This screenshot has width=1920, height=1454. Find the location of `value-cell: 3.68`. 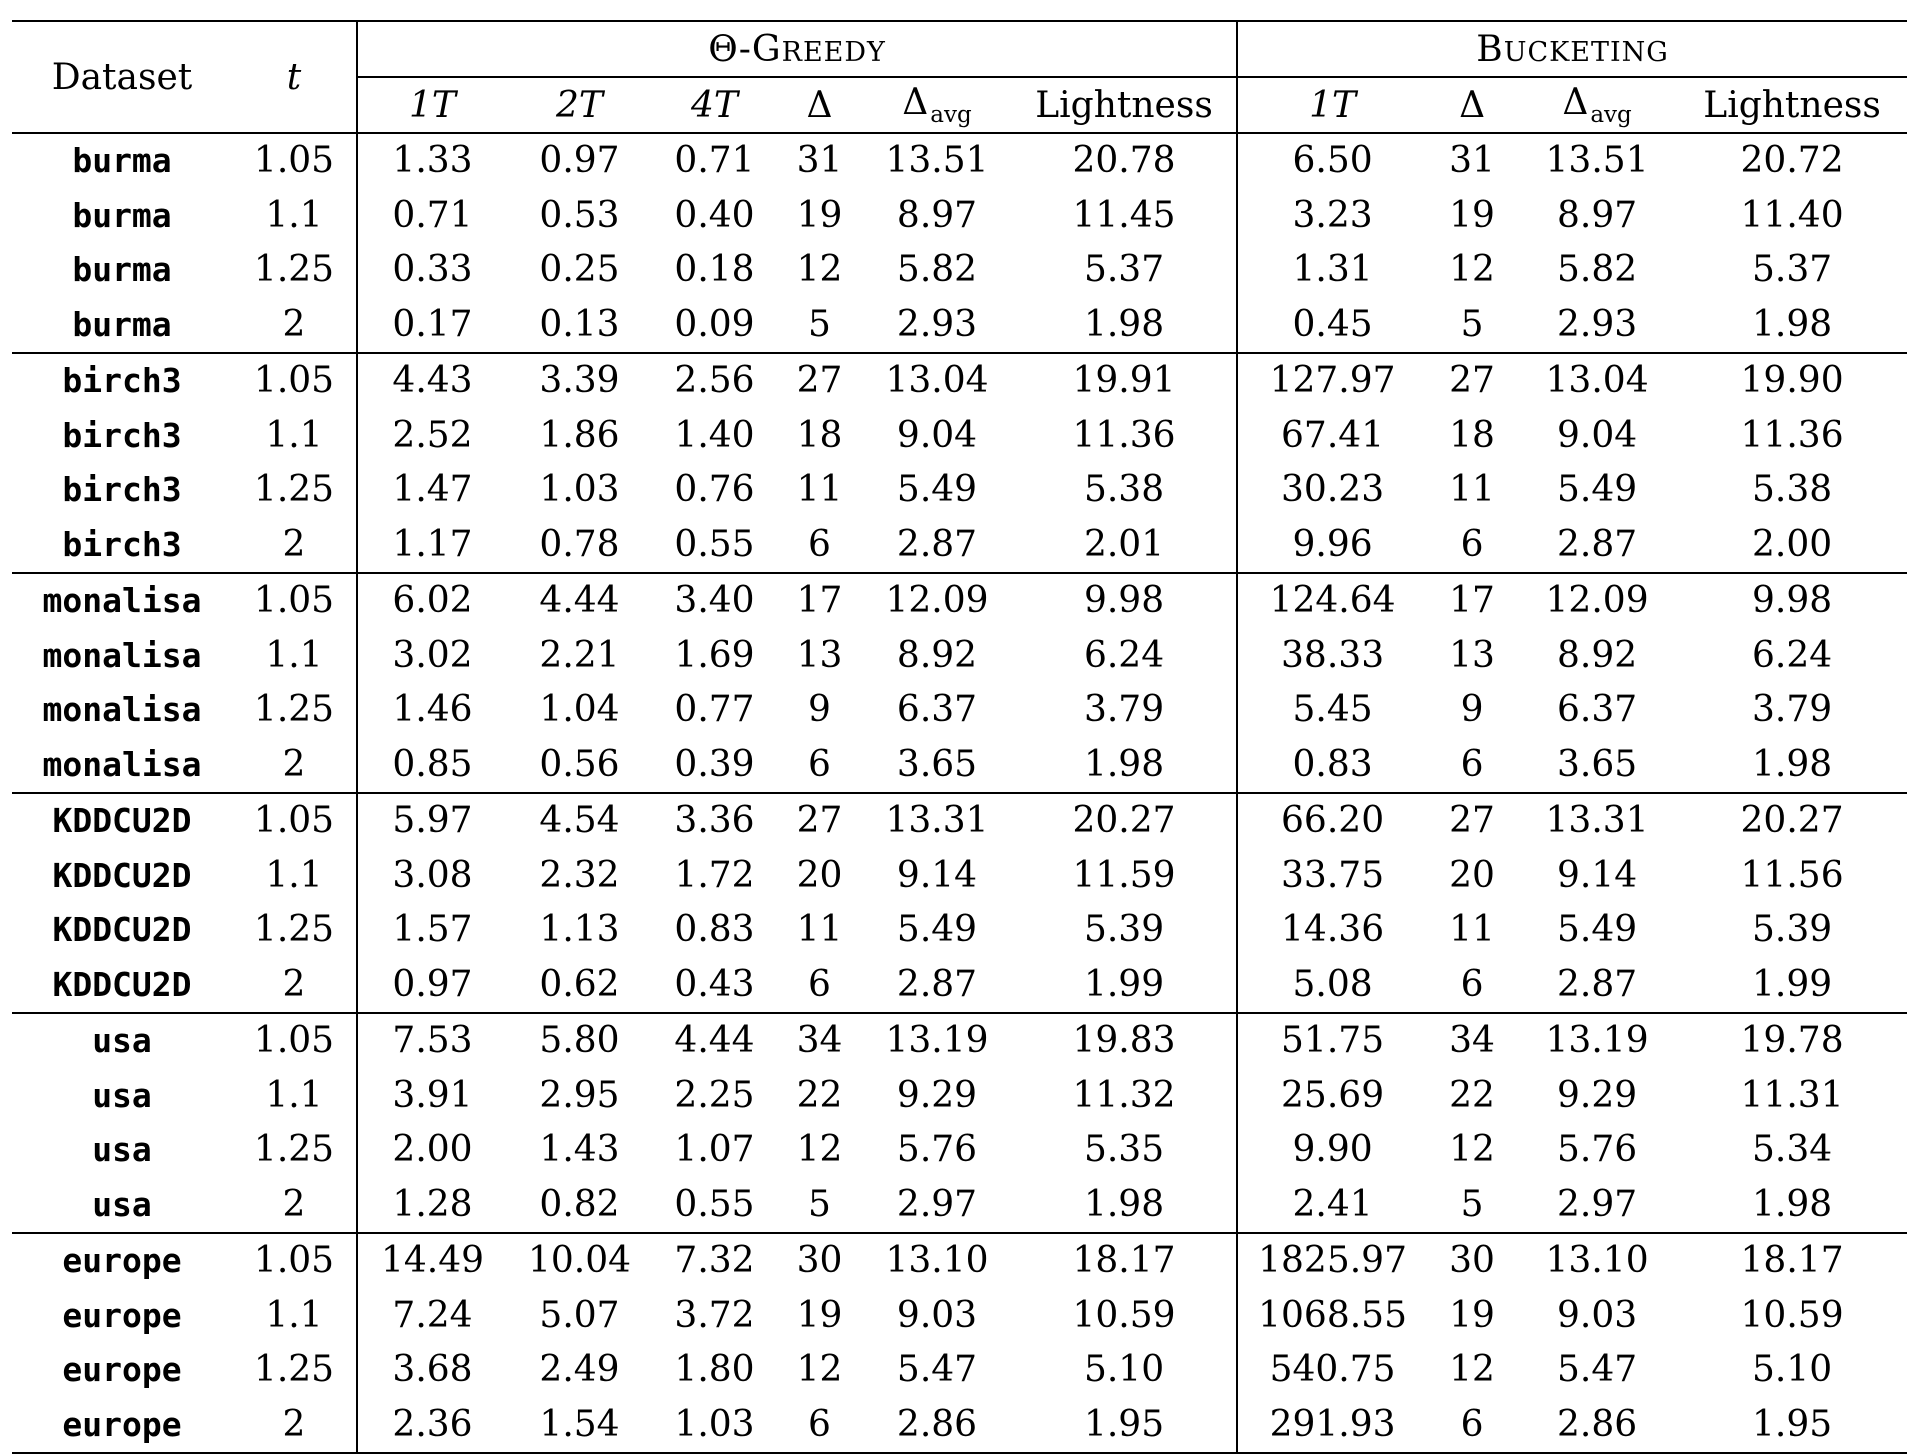

value-cell: 3.68 is located at coordinates (431, 1370).